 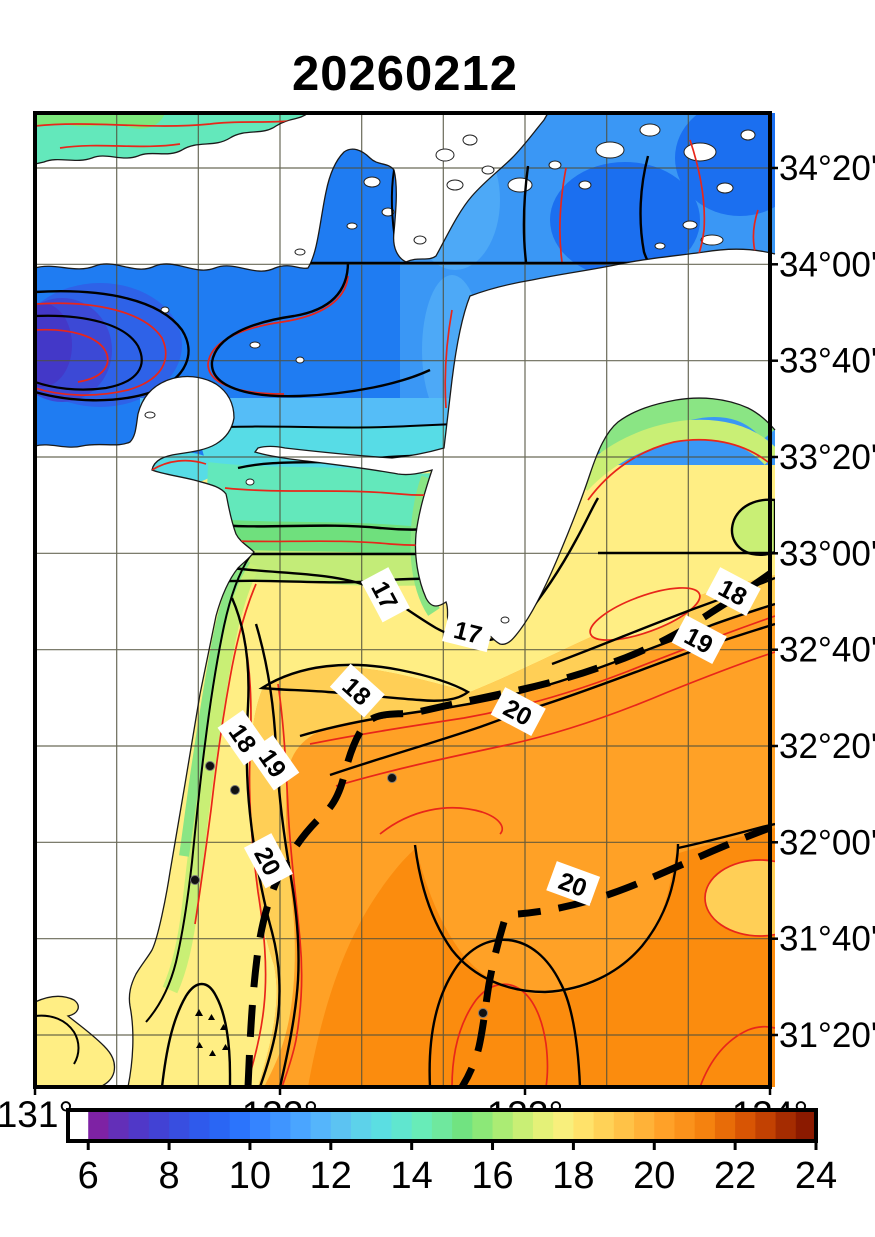 I want to click on islet-rocks, so click(x=212, y=1032).